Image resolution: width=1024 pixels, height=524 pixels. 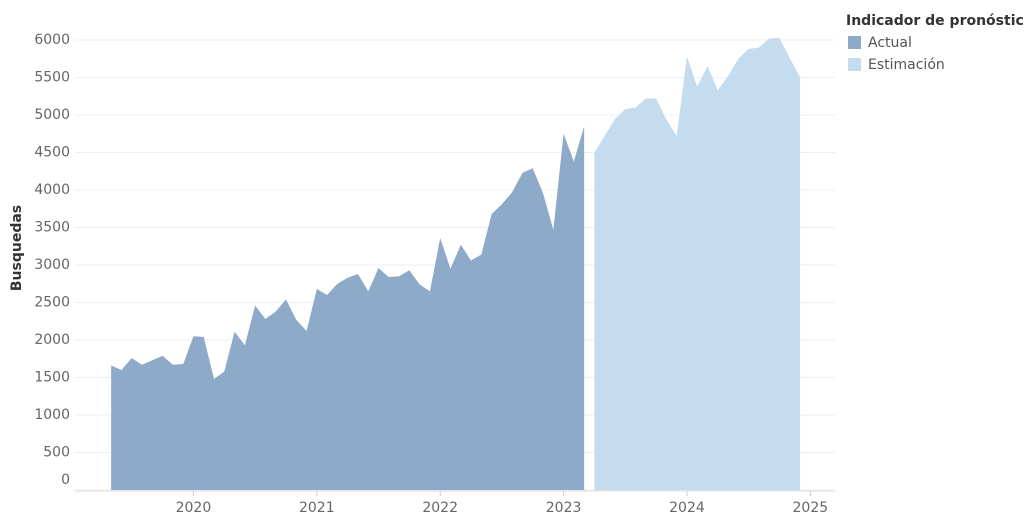 What do you see at coordinates (935, 21) in the screenshot?
I see `legend-title: Indicador de pronóstico` at bounding box center [935, 21].